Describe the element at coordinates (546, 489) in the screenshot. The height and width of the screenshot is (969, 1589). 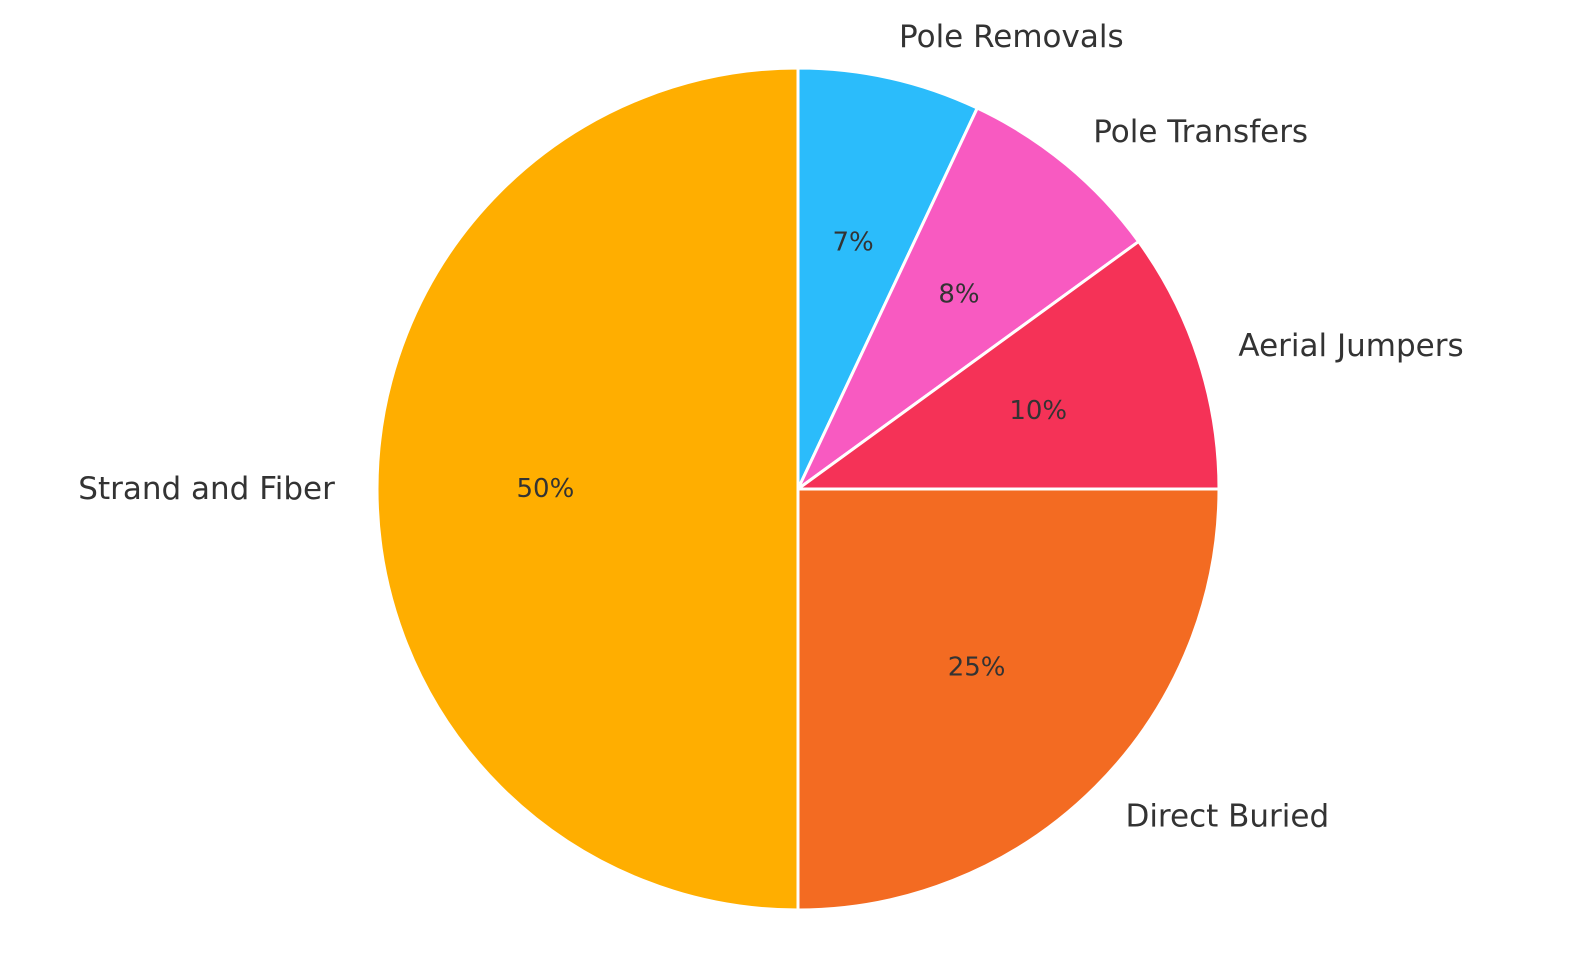
I see `pct-label-strand-and-fiber: 50%` at that location.